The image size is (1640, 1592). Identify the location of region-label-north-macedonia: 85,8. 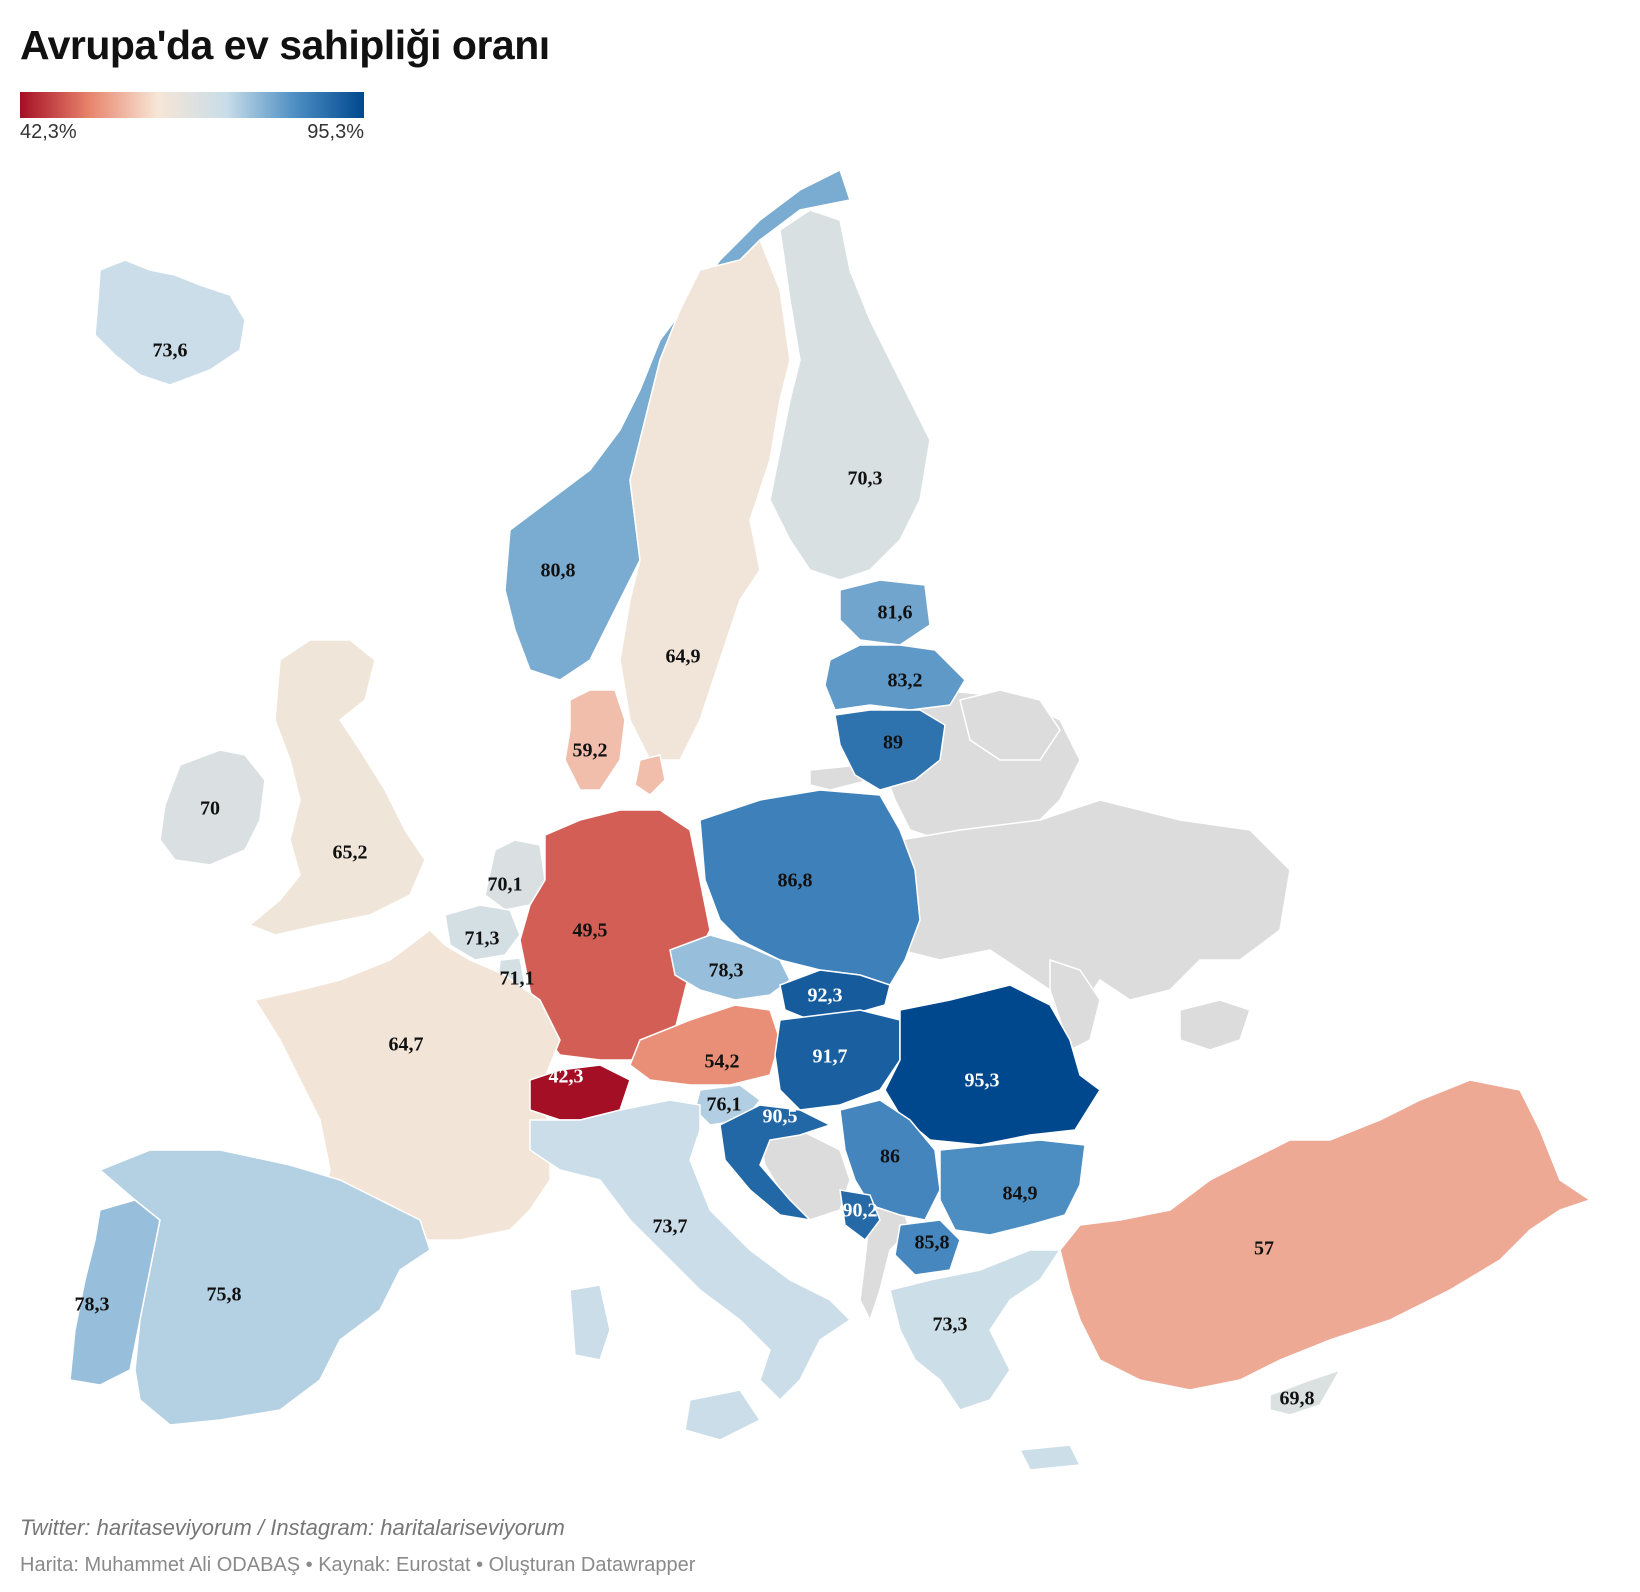
(932, 1243).